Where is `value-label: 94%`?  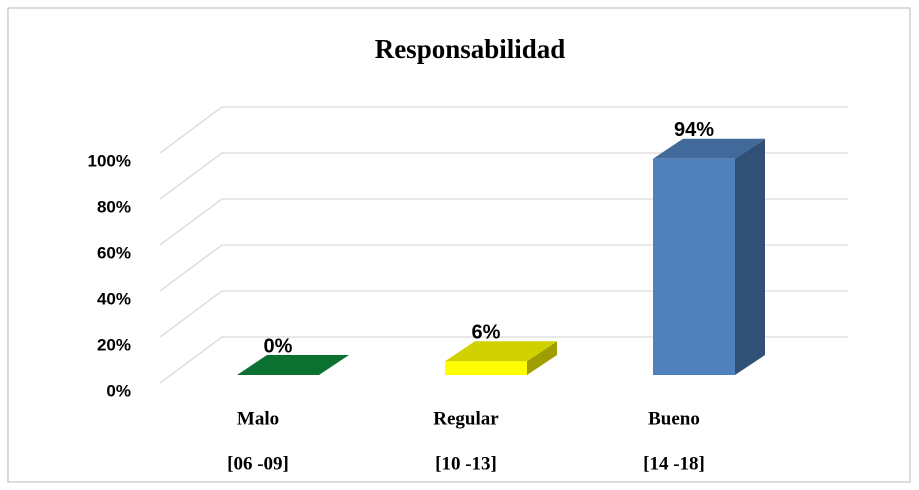
value-label: 94% is located at coordinates (694, 130).